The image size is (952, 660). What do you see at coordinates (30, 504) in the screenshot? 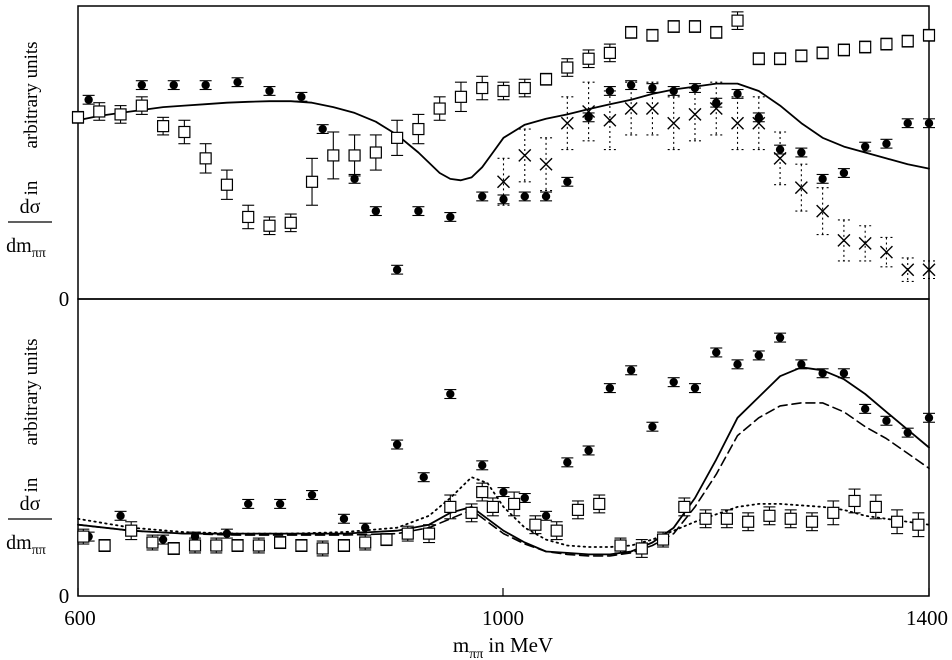
I see `bottom-ylabel-numerator: dσ` at bounding box center [30, 504].